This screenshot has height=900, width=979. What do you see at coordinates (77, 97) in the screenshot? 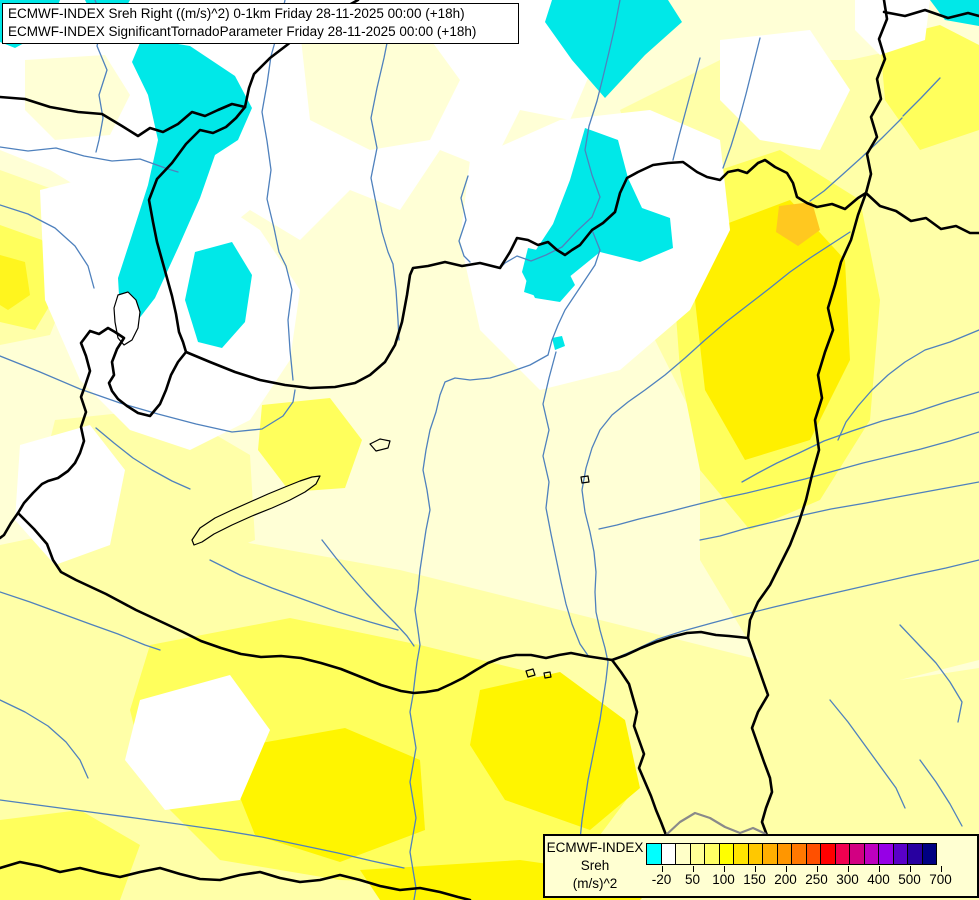
I see `cream-patch-northwest` at bounding box center [77, 97].